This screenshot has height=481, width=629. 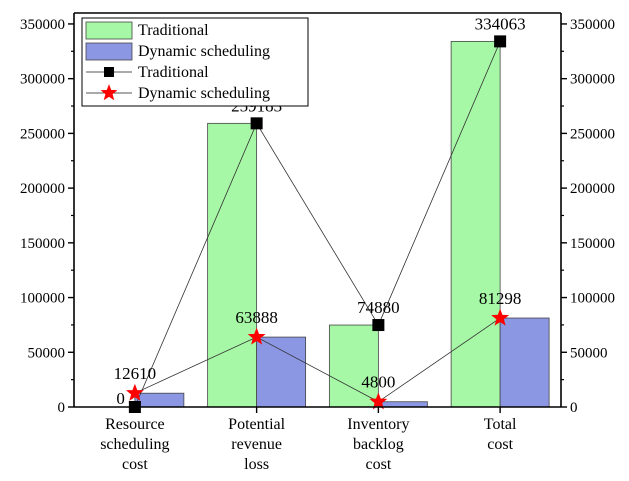 I want to click on x-category-label: revenue, so click(x=256, y=444).